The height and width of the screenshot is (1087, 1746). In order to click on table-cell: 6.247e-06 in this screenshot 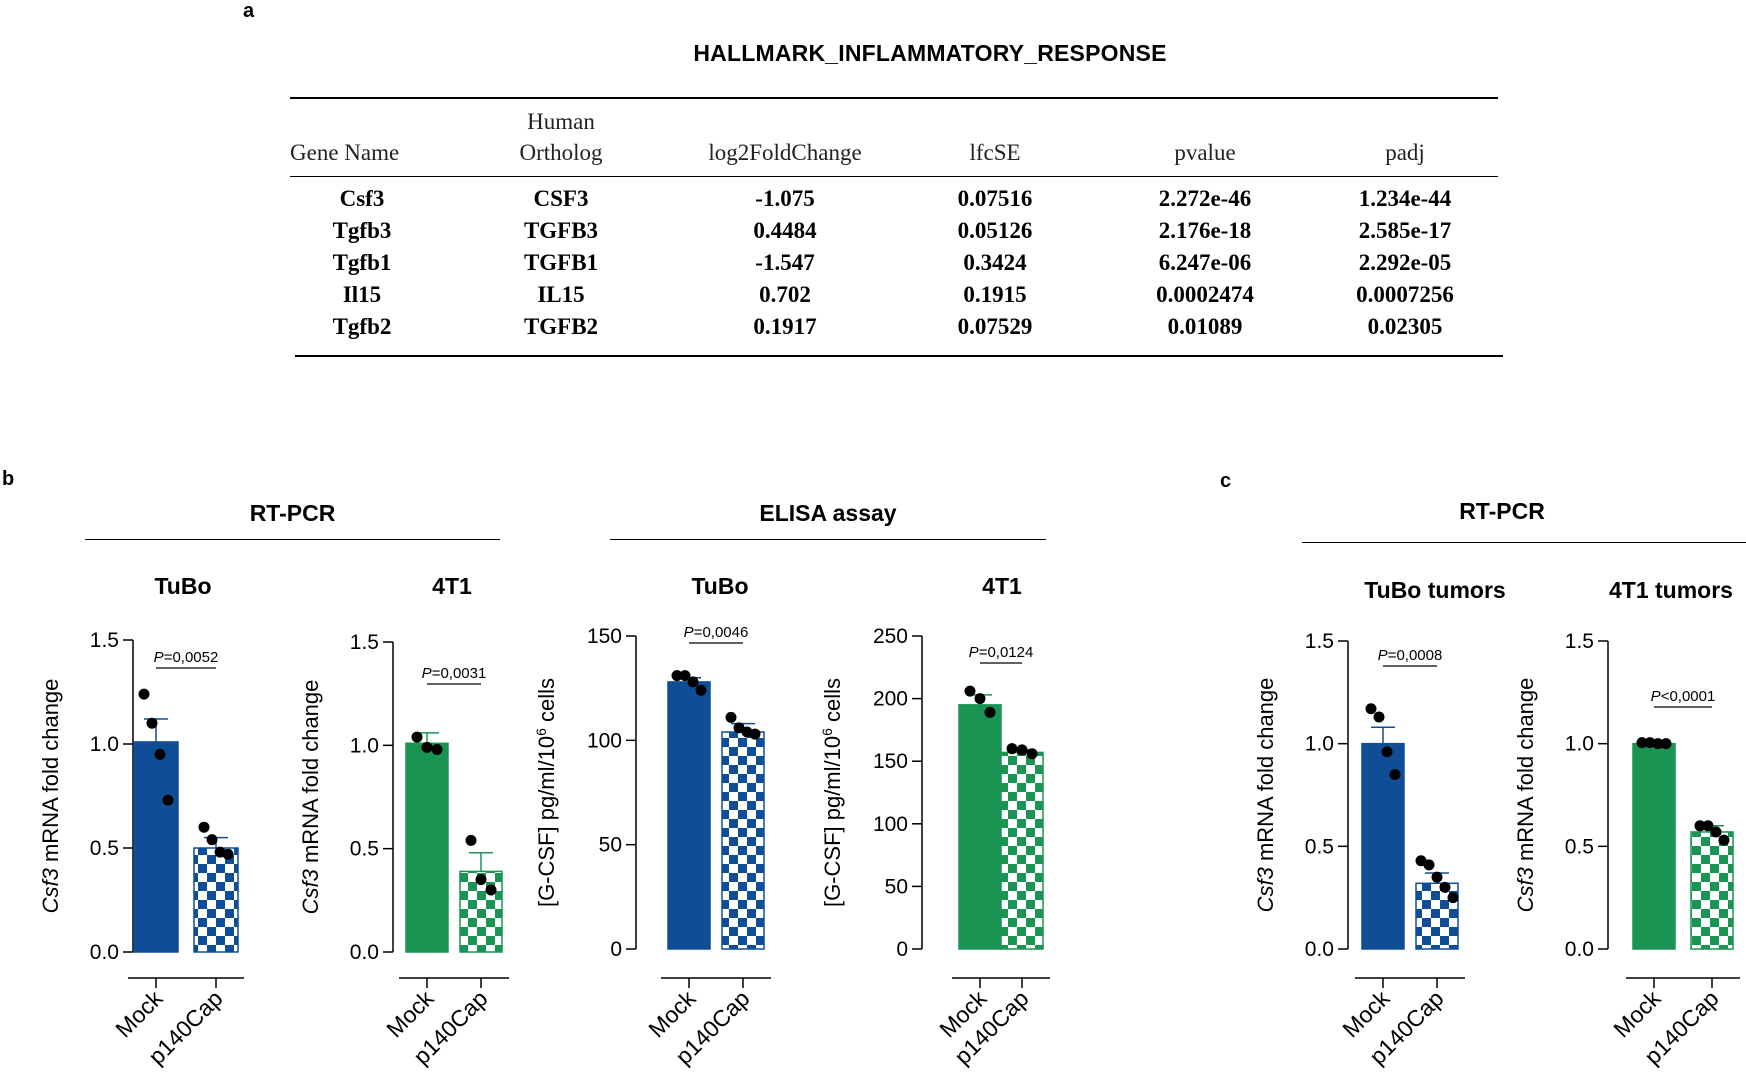, I will do `click(1205, 262)`.